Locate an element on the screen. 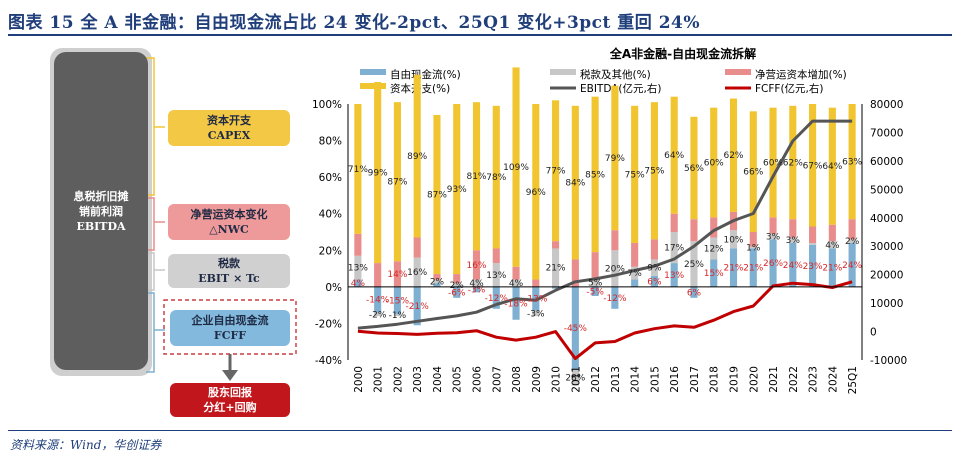 The height and width of the screenshot is (462, 960). capex-line-2: CAPEX is located at coordinates (229, 135).